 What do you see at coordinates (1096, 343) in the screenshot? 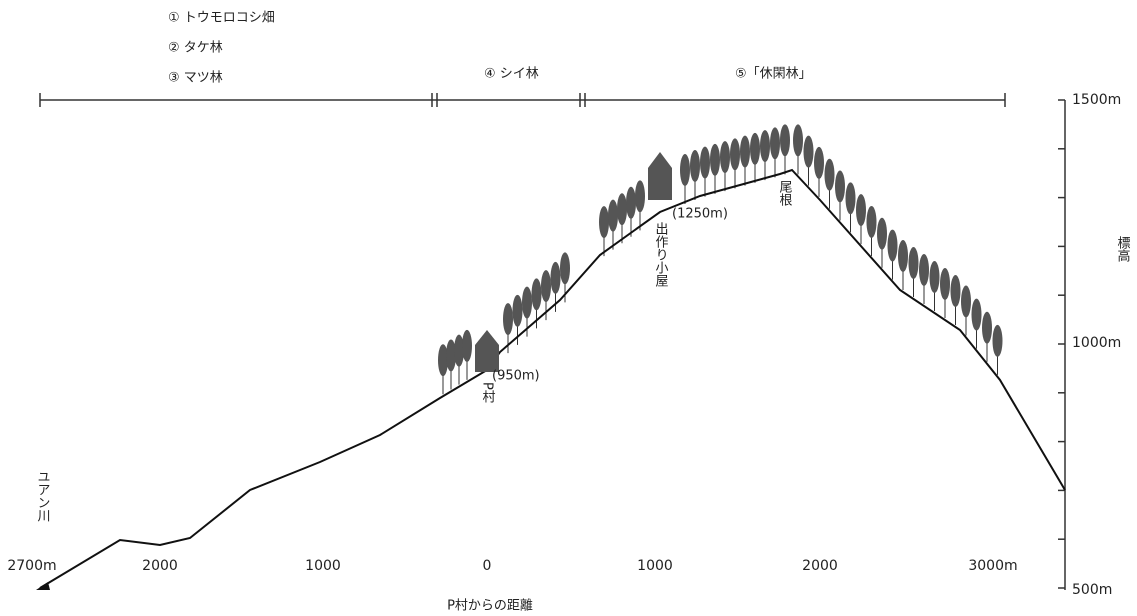
I see `elevation-label: 1000m` at bounding box center [1096, 343].